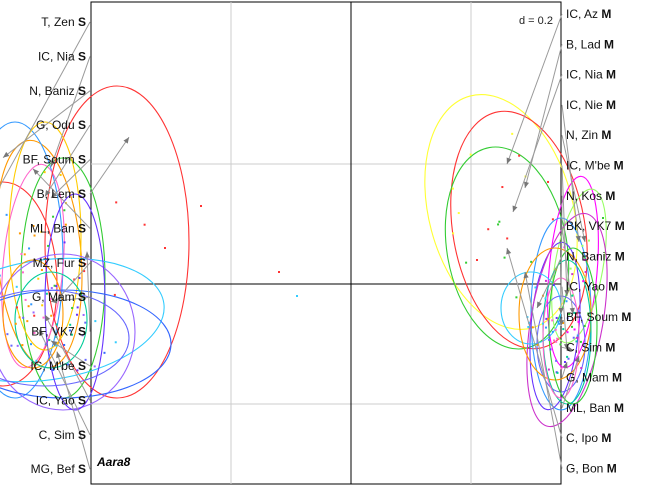  I want to click on right-label-13: ML, Ban M, so click(595, 408).